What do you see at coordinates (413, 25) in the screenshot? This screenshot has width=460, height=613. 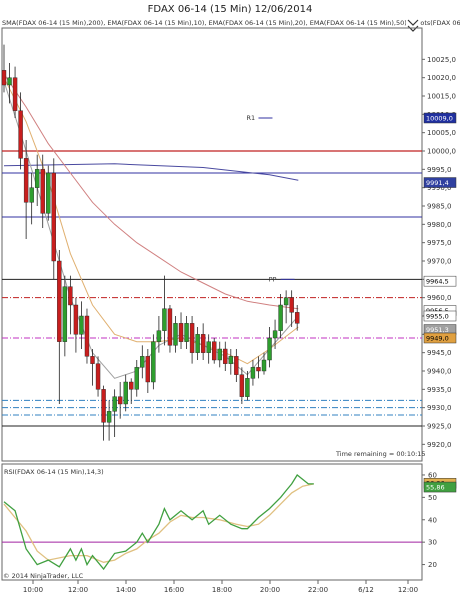 I see `collapse-arrows-icon` at bounding box center [413, 25].